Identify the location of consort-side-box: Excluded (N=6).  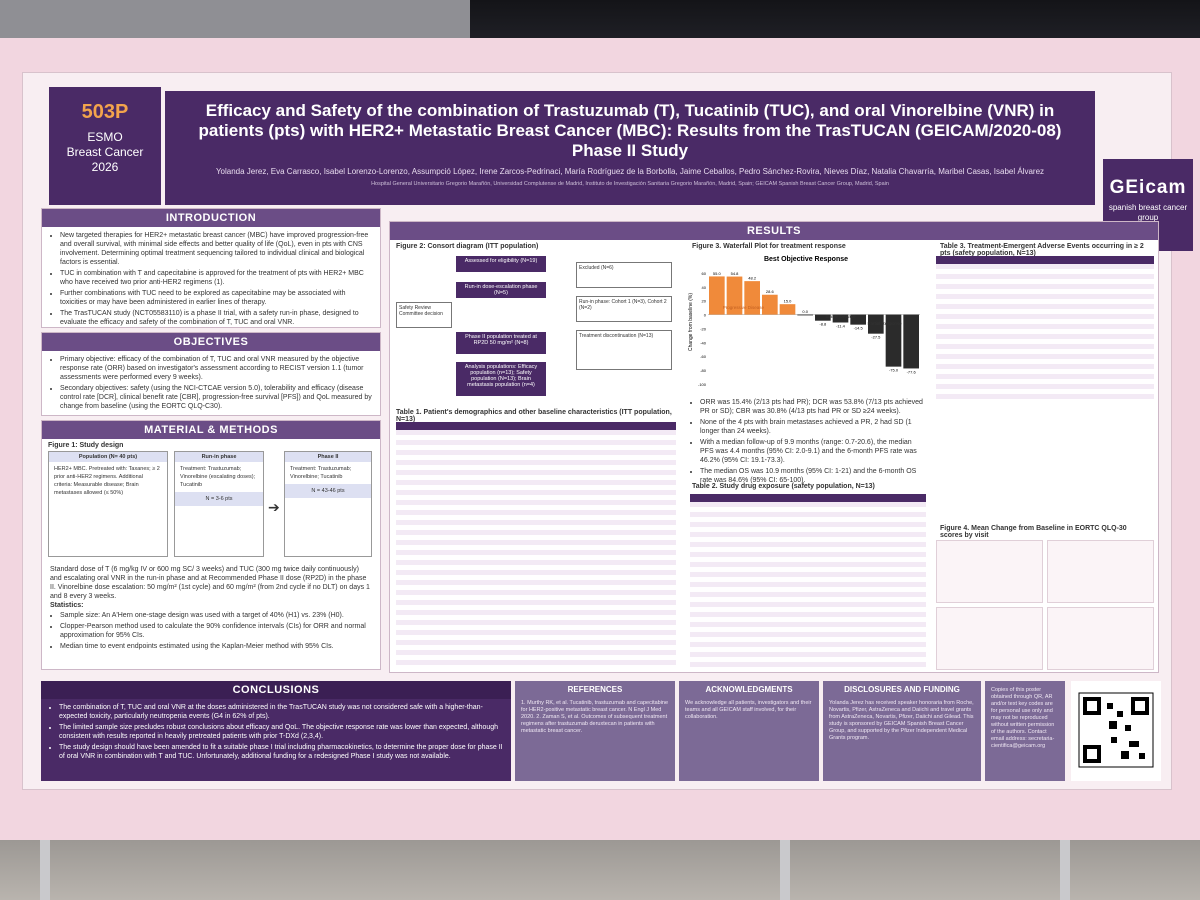
(624, 275).